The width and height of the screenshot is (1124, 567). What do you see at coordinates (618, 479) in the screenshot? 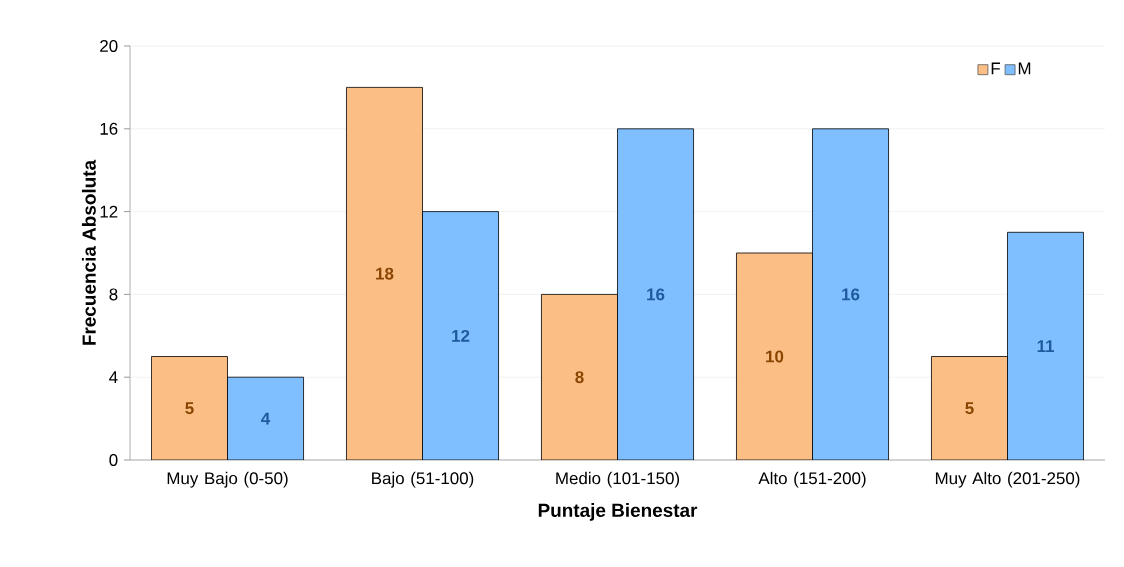
I see `x-tick-label: Medio (101-150)` at bounding box center [618, 479].